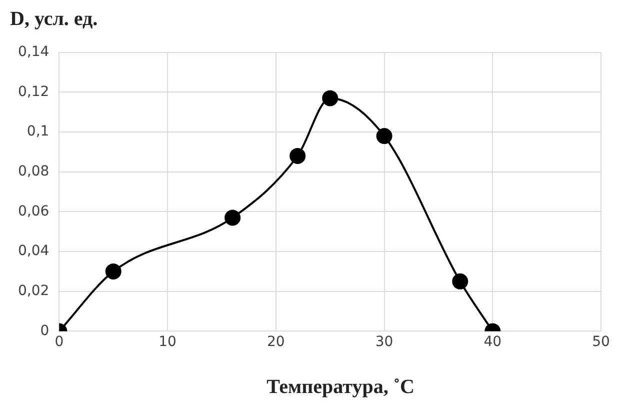 The height and width of the screenshot is (413, 621). What do you see at coordinates (275, 342) in the screenshot?
I see `x-tick-label: 20` at bounding box center [275, 342].